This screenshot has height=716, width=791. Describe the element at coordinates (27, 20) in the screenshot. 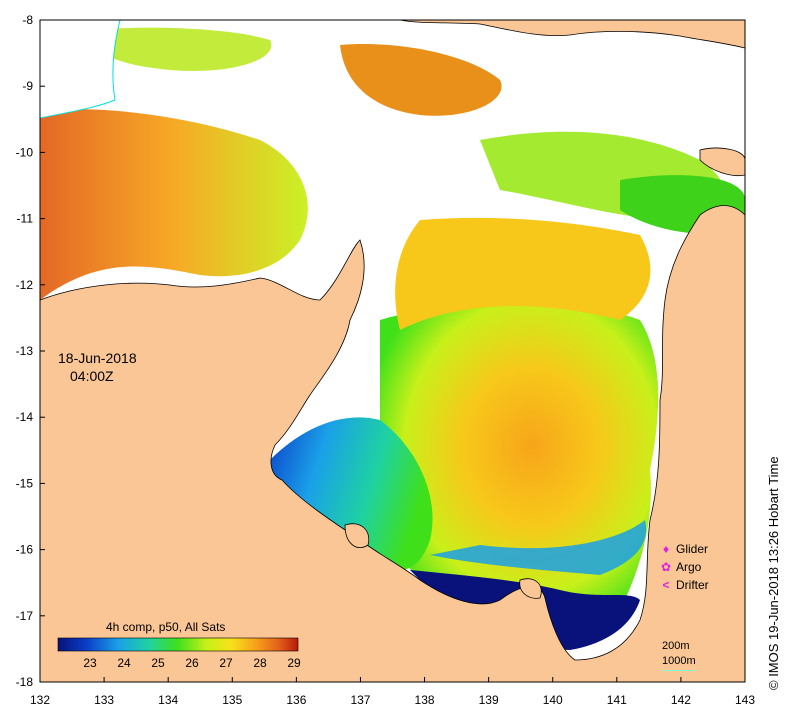

I see `y-tick-label: -8` at that location.